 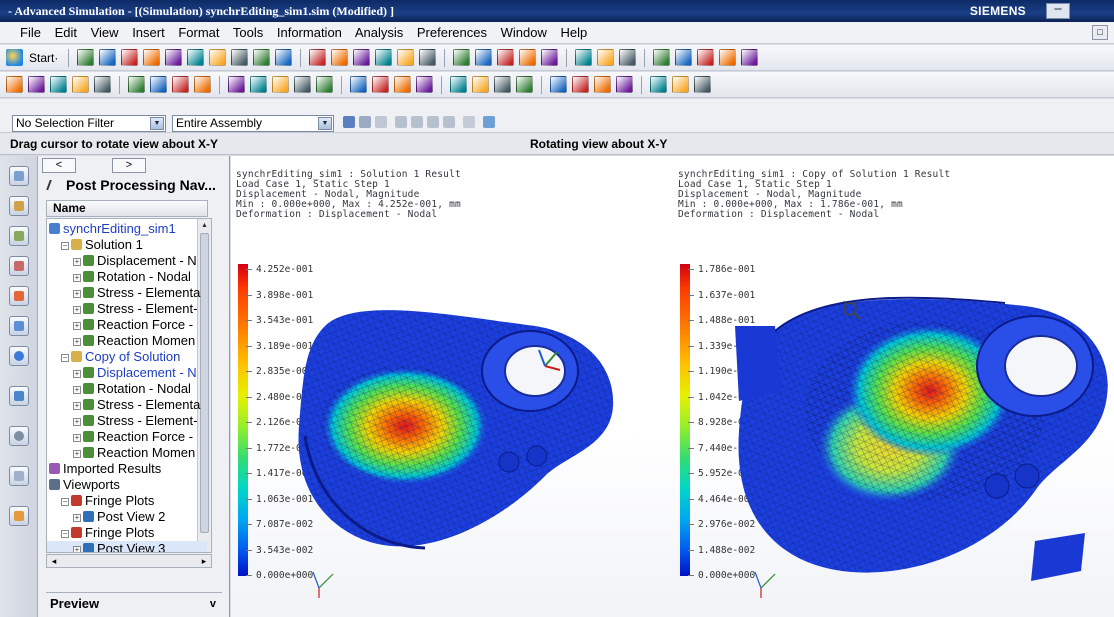 I want to click on resource-tab-post, so click(x=19, y=296).